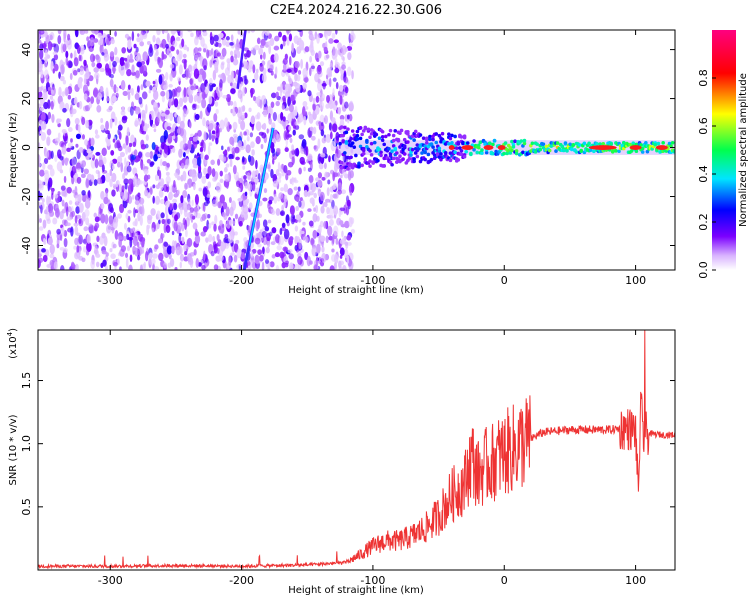 Image resolution: width=750 pixels, height=600 pixels. What do you see at coordinates (26, 50) in the screenshot?
I see `y-tick-label: 40` at bounding box center [26, 50].